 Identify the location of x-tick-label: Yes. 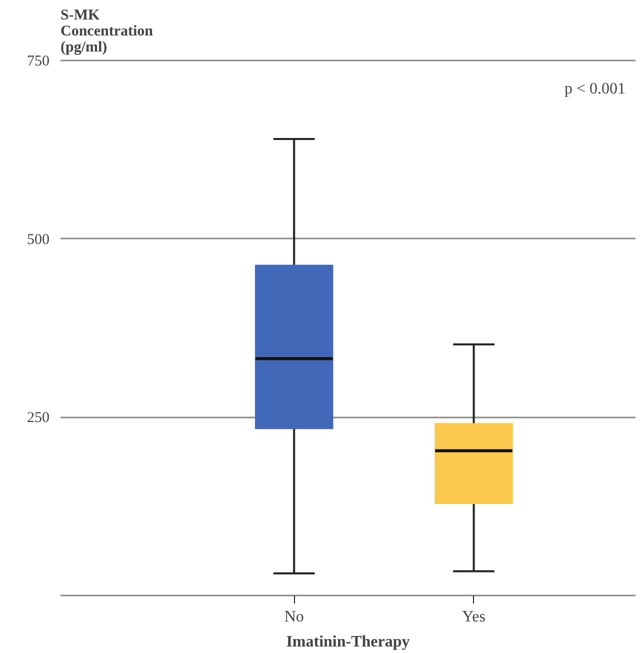
(474, 617).